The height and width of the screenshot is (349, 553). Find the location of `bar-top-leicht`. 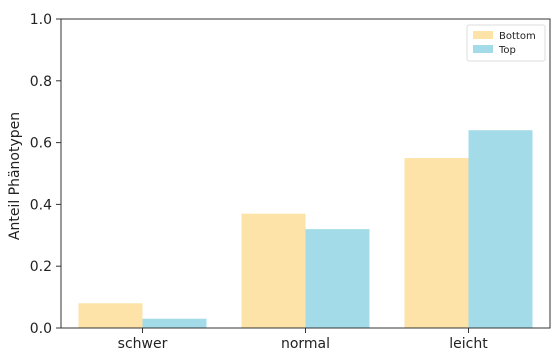

bar-top-leicht is located at coordinates (500, 229).